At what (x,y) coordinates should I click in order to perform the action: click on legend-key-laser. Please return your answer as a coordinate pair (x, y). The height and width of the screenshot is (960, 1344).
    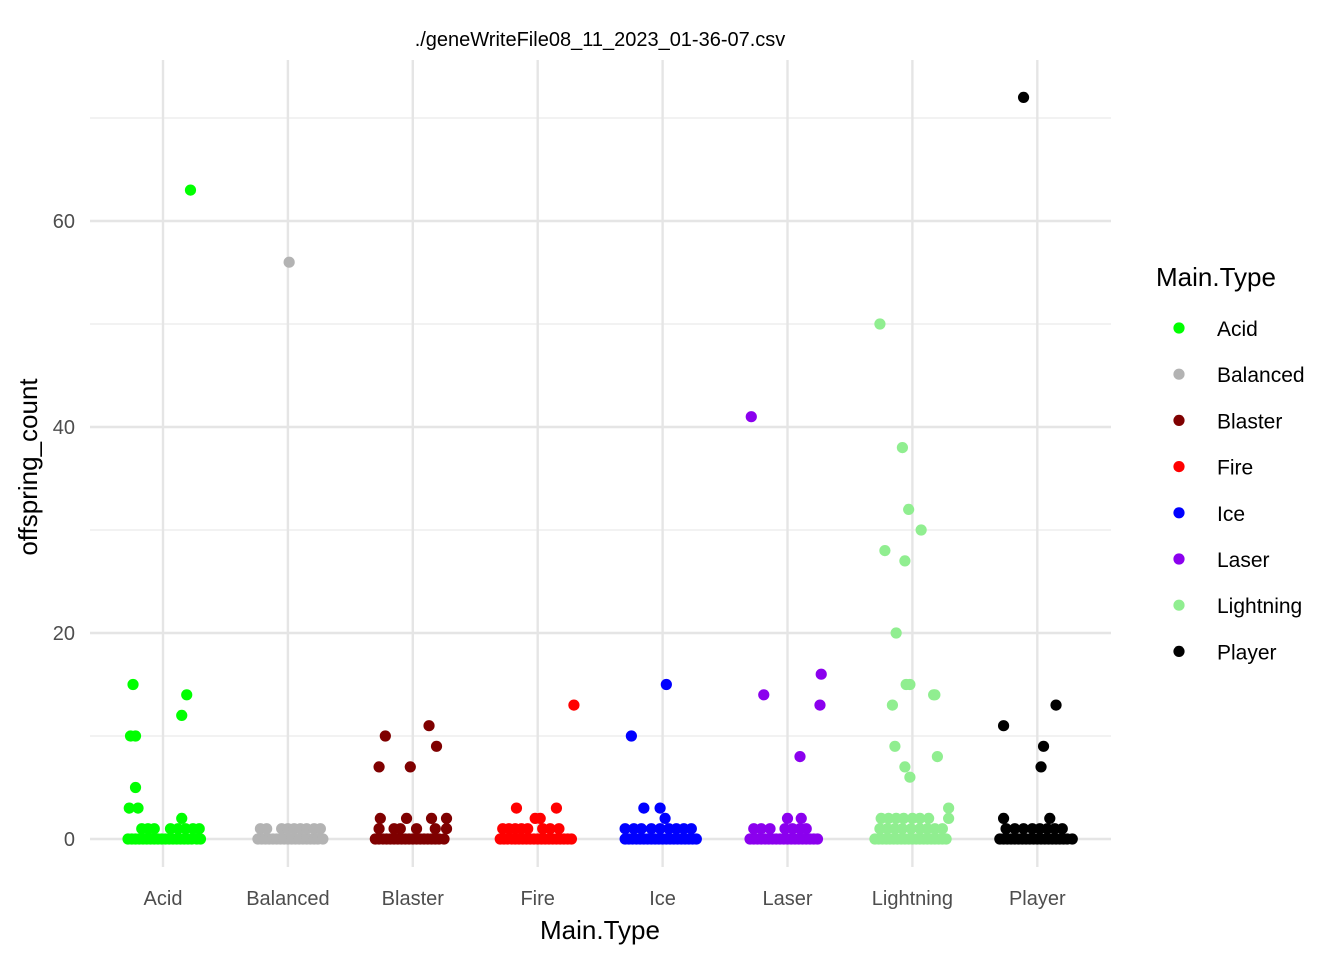
    Looking at the image, I should click on (1179, 559).